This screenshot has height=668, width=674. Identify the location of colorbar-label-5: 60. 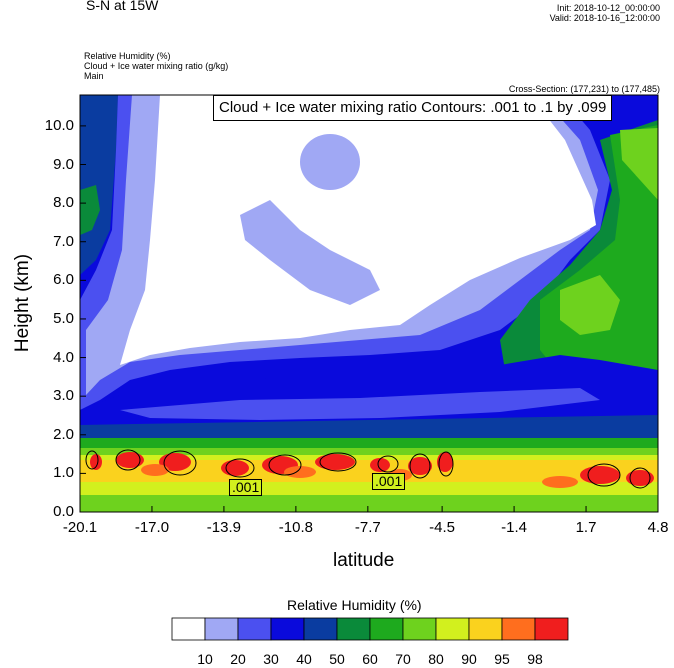
(370, 659).